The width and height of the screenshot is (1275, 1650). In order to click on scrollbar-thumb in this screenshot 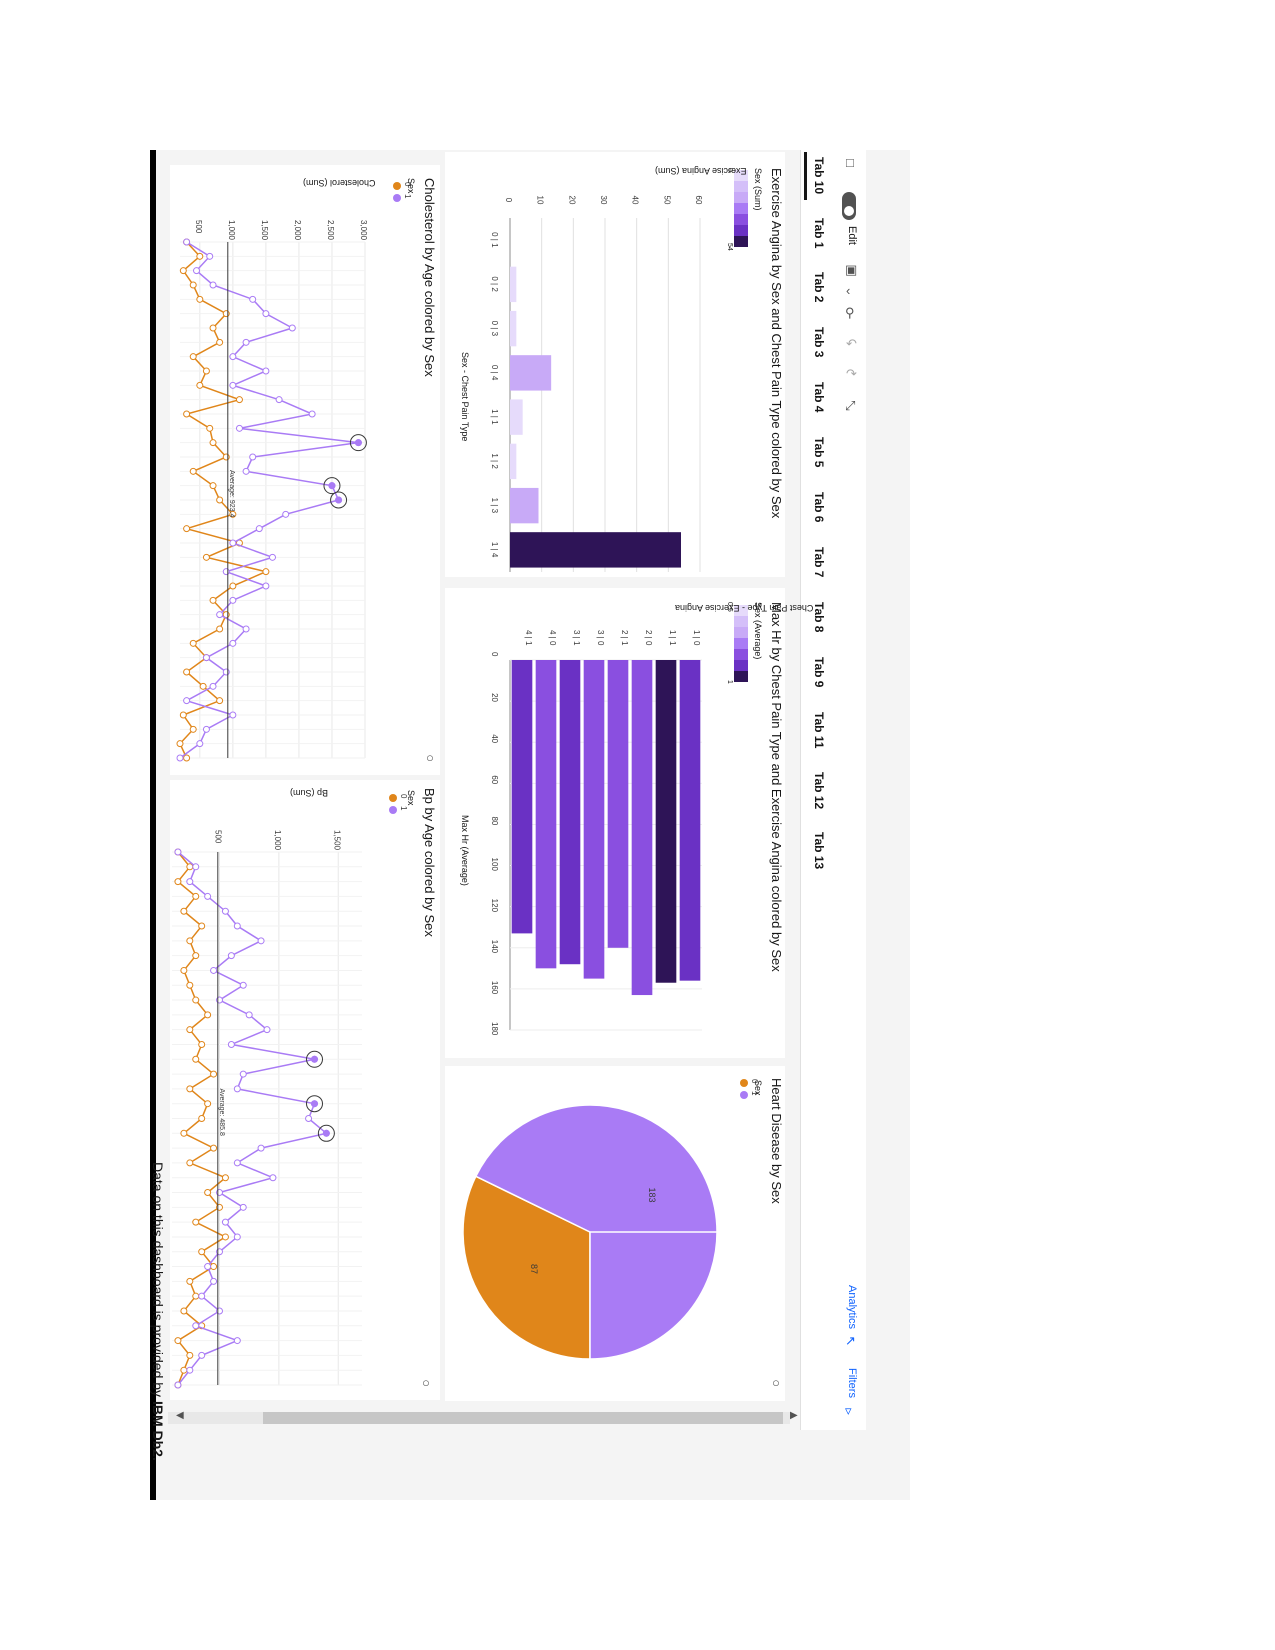, I will do `click(523, 1418)`.